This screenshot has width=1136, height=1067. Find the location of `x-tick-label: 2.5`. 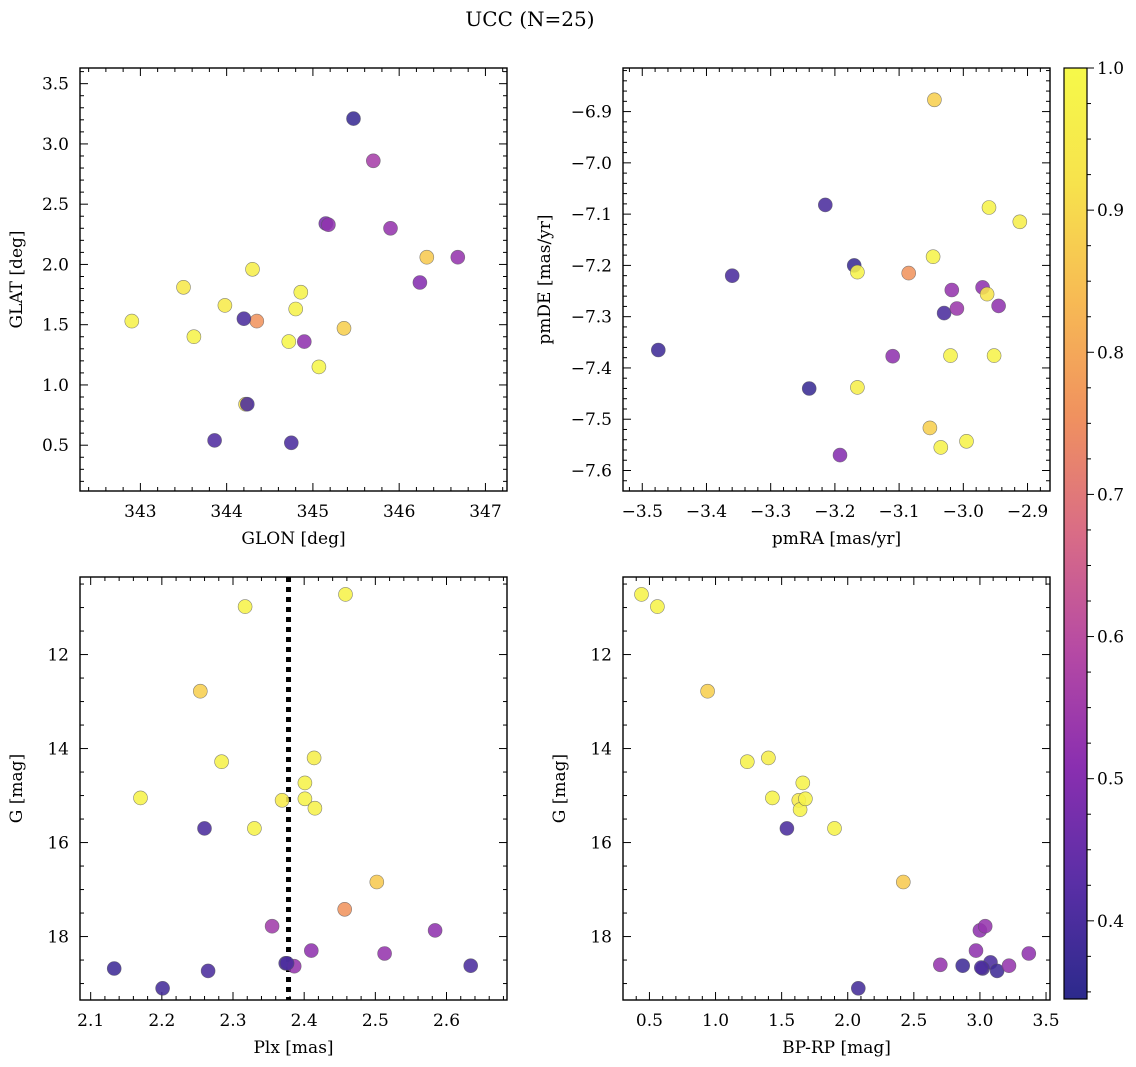

x-tick-label: 2.5 is located at coordinates (375, 1021).